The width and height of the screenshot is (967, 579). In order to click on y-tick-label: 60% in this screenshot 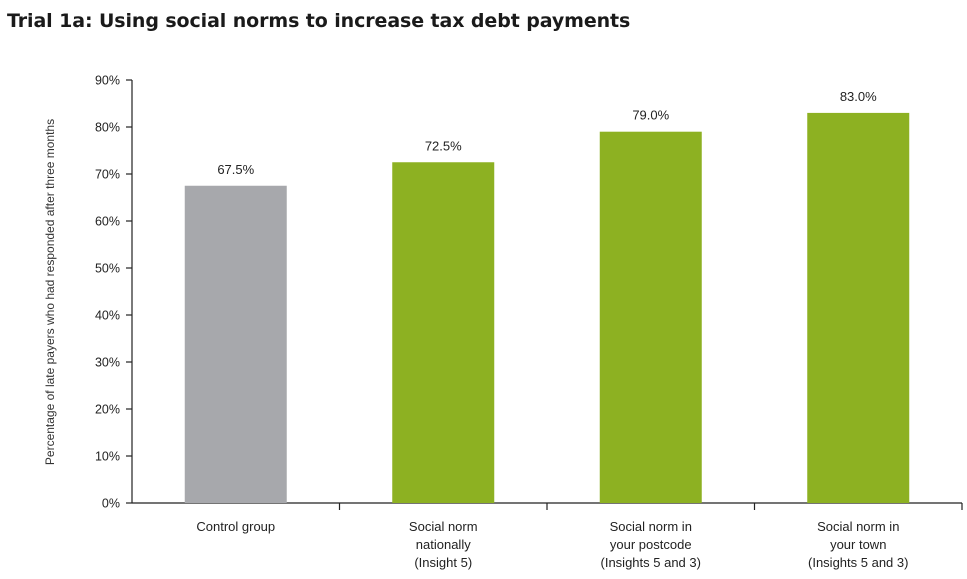, I will do `click(107, 222)`.